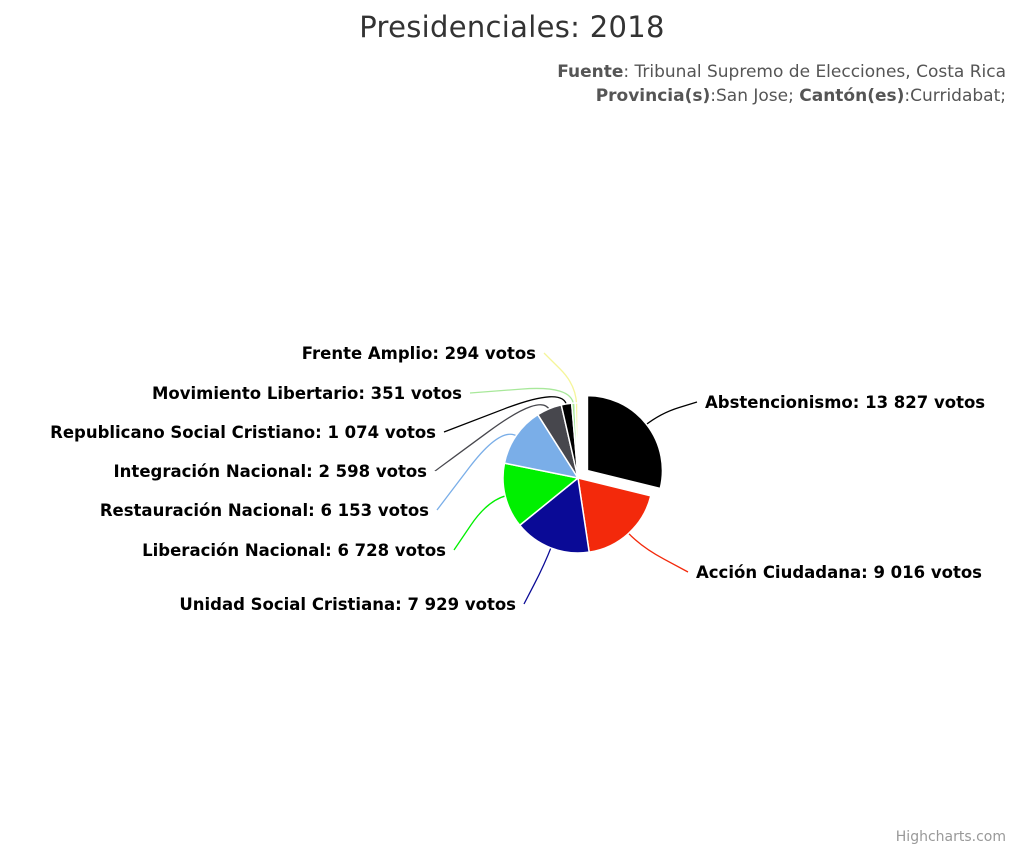 The image size is (1024, 853). What do you see at coordinates (950, 837) in the screenshot?
I see `highcharts-credits-link: Highcharts.com` at bounding box center [950, 837].